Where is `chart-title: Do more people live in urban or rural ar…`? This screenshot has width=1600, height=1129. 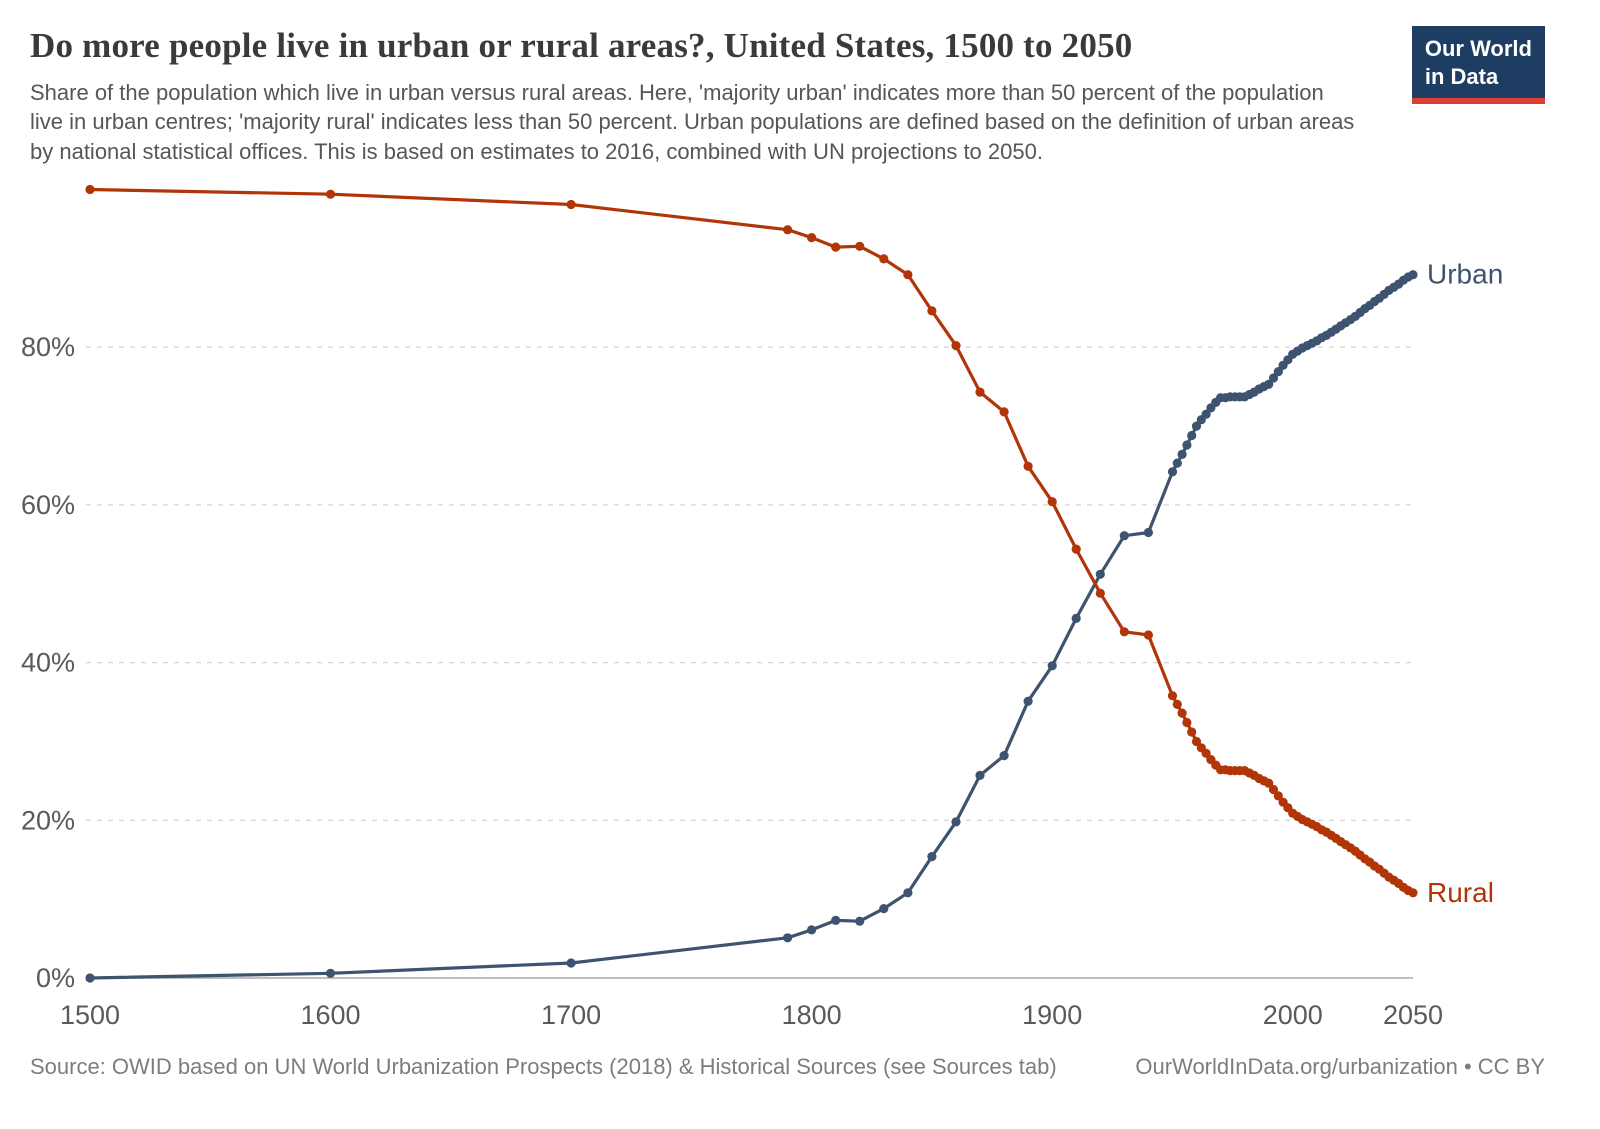
chart-title: Do more people live in urban or rural ar… is located at coordinates (581, 45).